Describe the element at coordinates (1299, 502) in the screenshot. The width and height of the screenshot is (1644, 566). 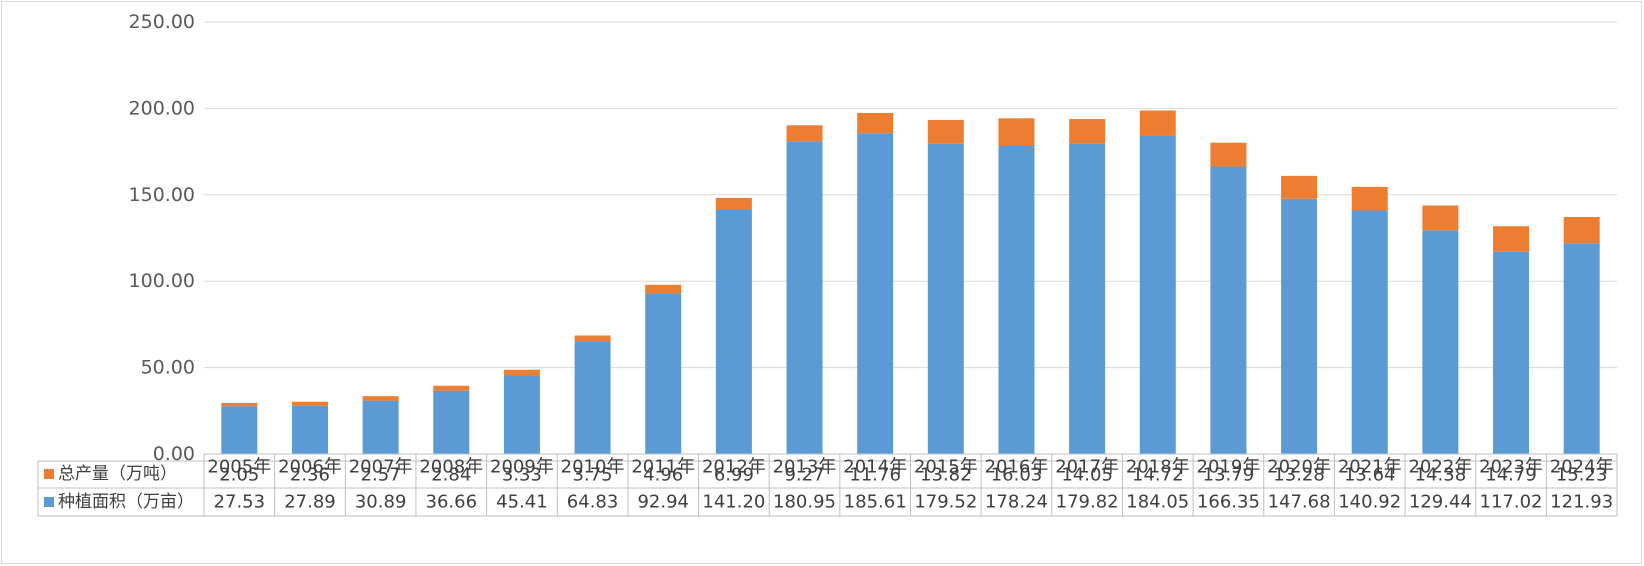
I see `area-value-label: 147.68` at that location.